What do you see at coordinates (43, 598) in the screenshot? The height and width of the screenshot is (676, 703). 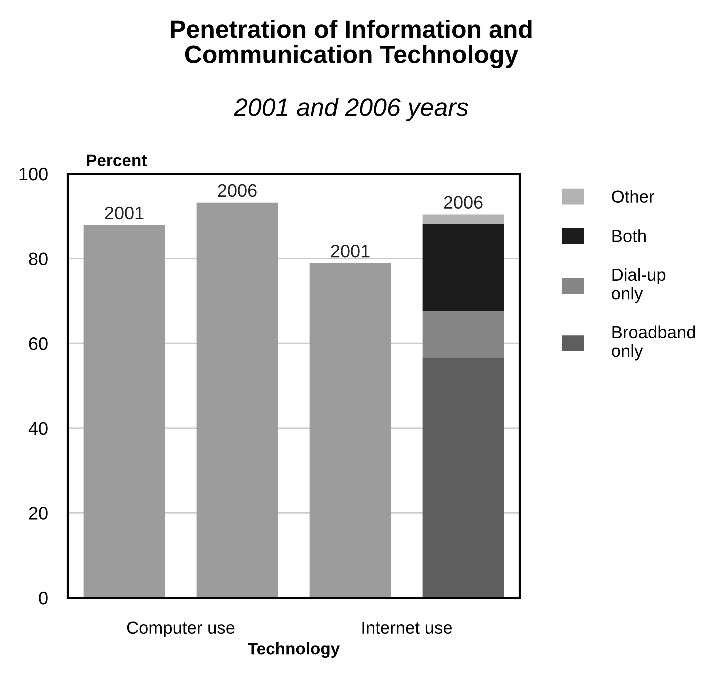 I see `y-tick-label: 0` at bounding box center [43, 598].